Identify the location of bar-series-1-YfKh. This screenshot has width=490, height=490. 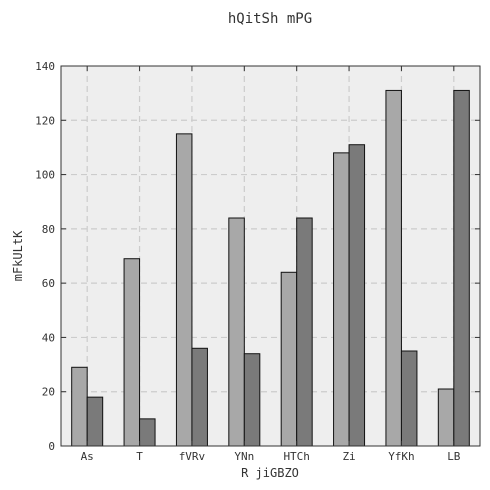
(394, 268).